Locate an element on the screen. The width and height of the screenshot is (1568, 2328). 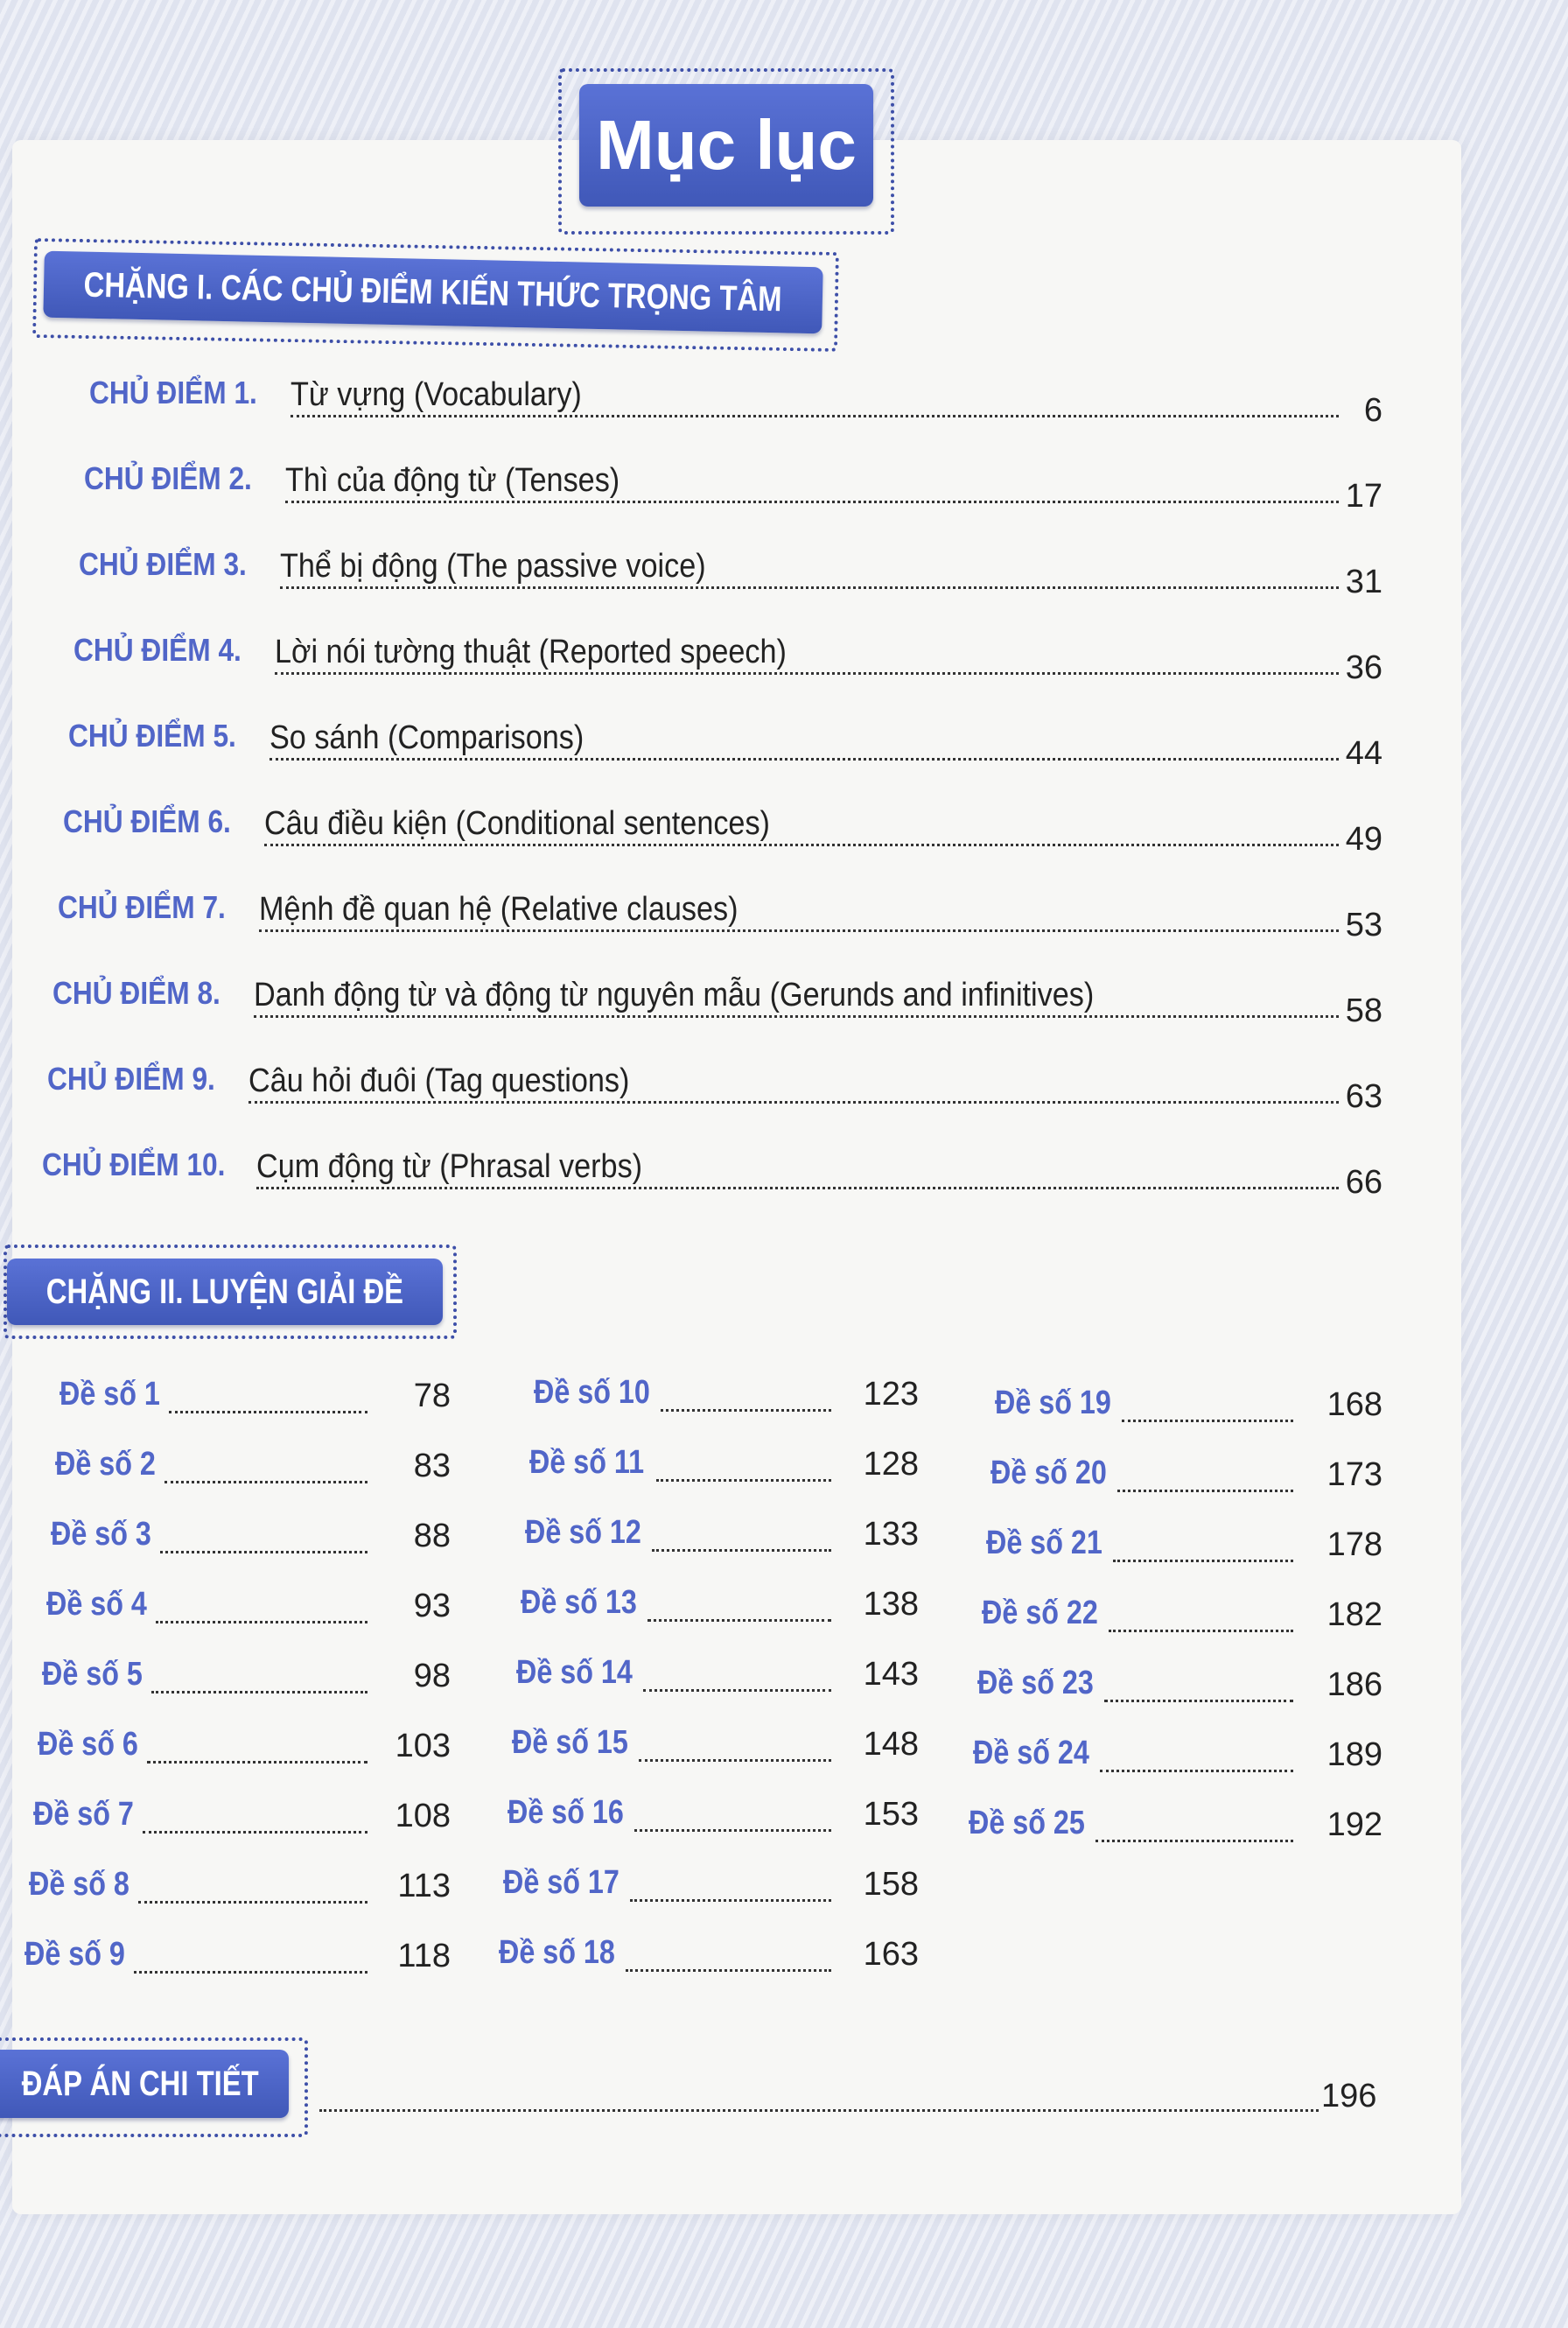
topic-label: CHỦ ĐIỂM 10. is located at coordinates (134, 1164).